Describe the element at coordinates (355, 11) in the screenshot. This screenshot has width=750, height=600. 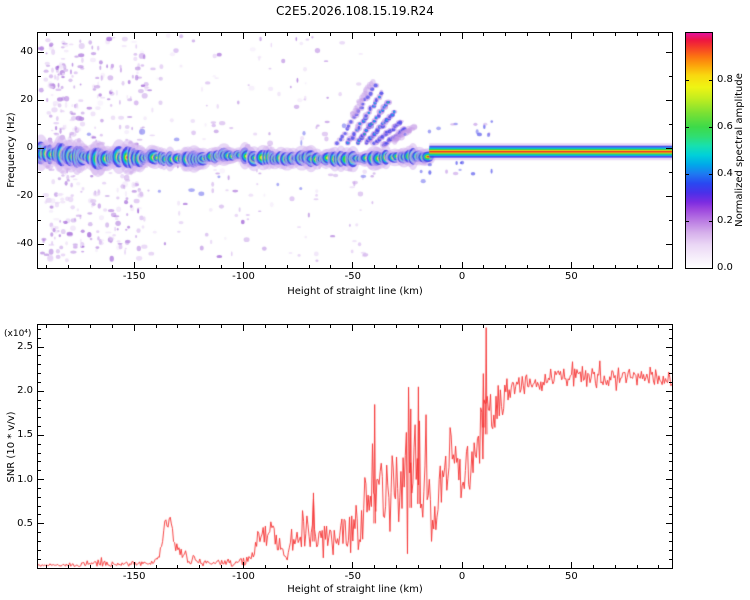
I see `plot-title: C2E5.2026.108.15.19.R24` at that location.